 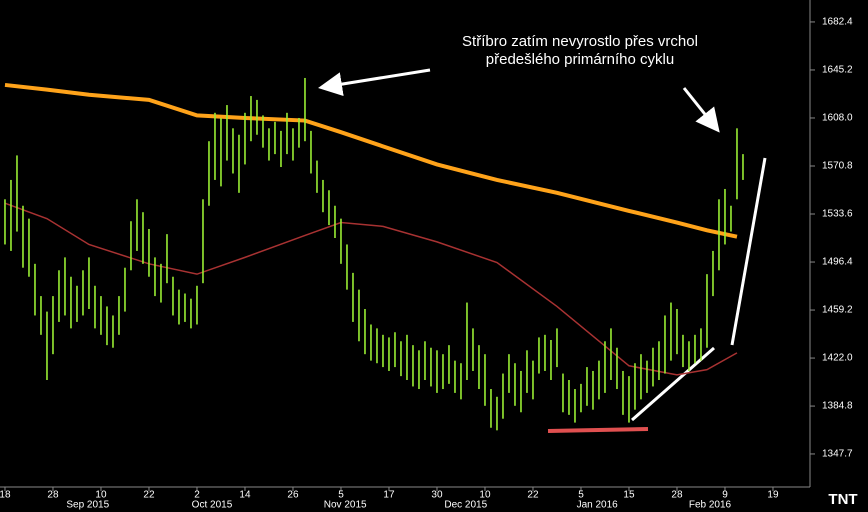 What do you see at coordinates (710, 505) in the screenshot?
I see `month-label: Feb 2016` at bounding box center [710, 505].